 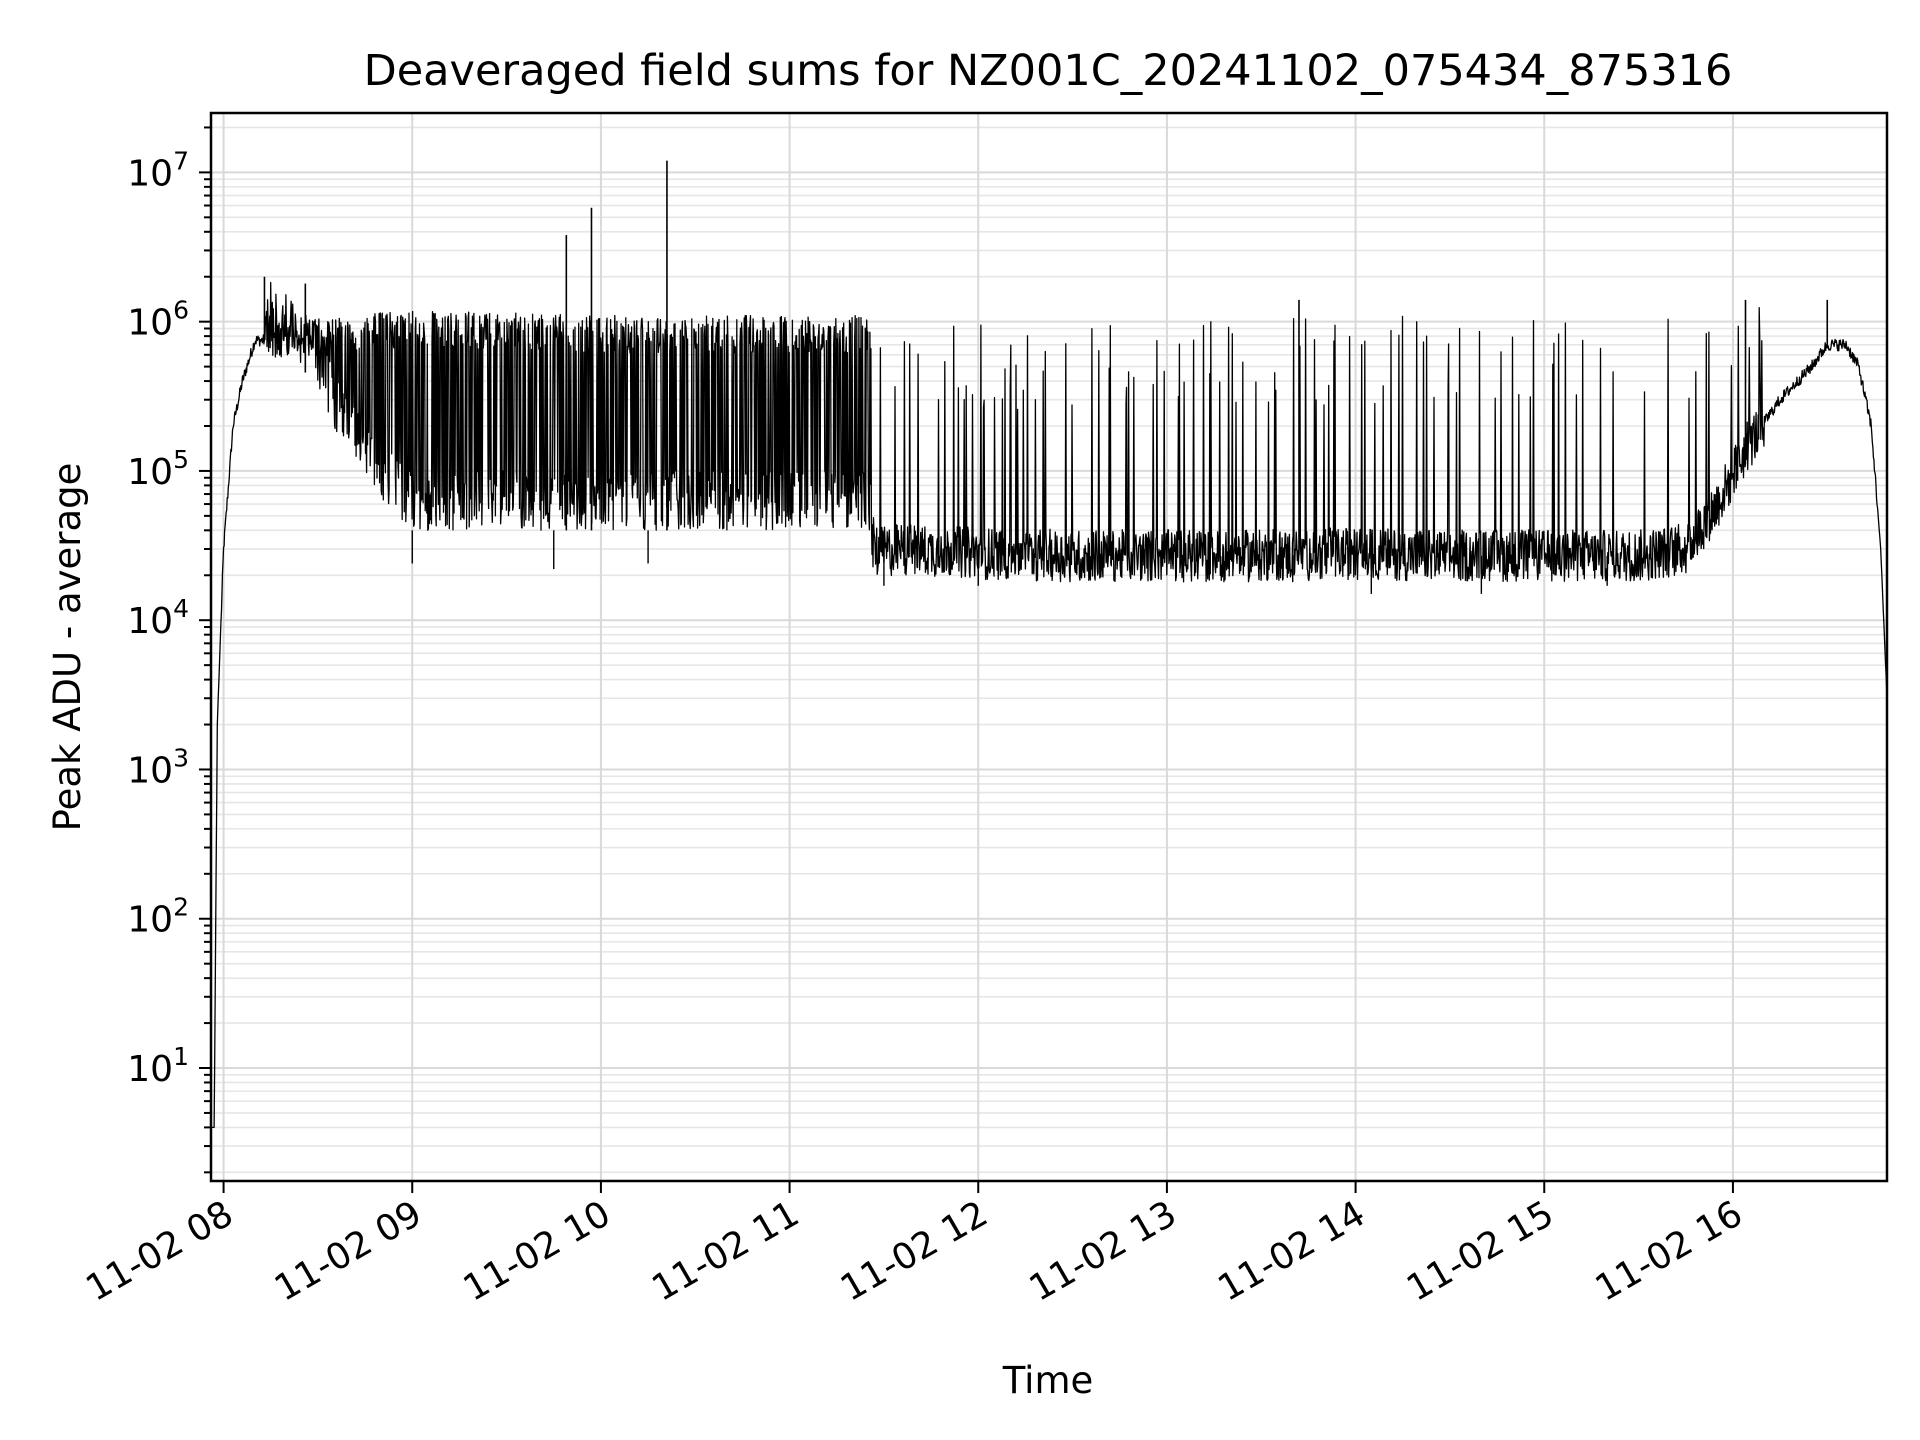 I want to click on y-tick-label: 10⁴, so click(x=158, y=618).